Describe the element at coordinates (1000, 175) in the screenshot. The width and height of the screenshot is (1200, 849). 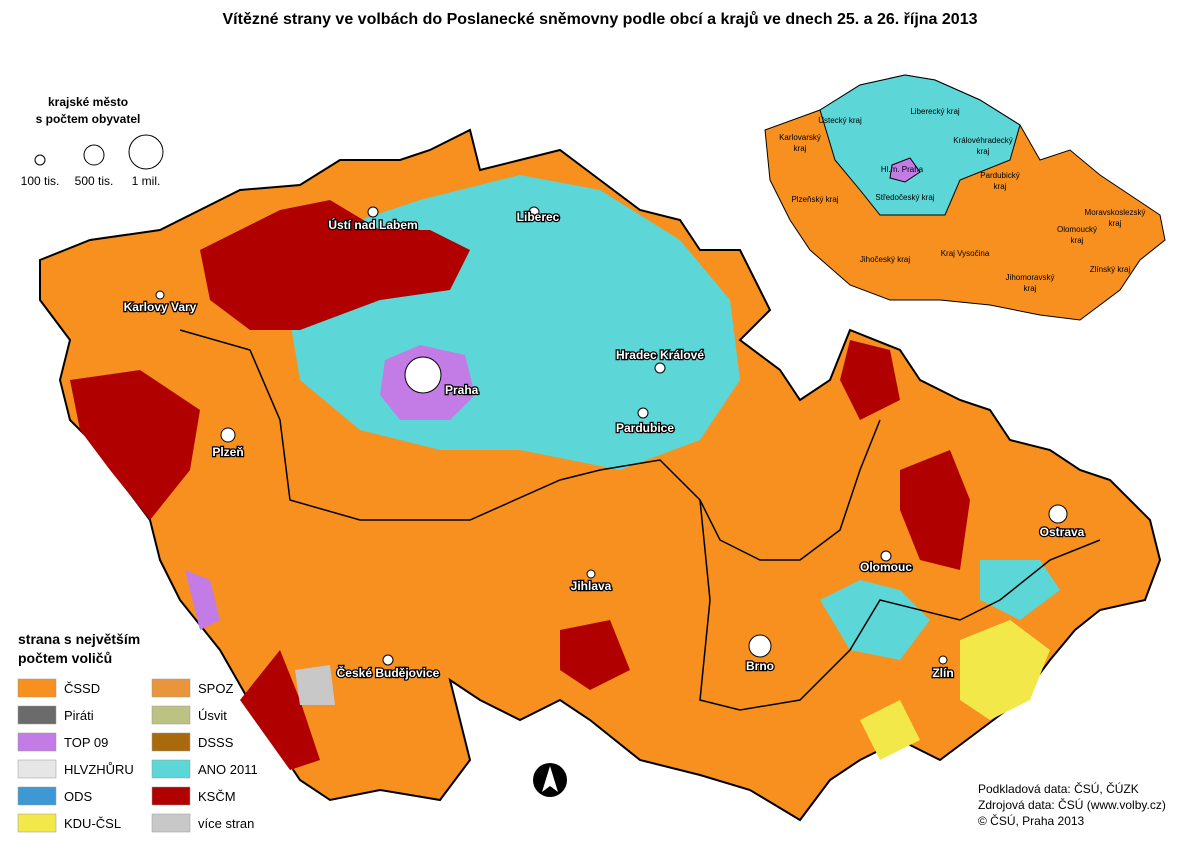
I see `inset-region-label: Pardubický` at that location.